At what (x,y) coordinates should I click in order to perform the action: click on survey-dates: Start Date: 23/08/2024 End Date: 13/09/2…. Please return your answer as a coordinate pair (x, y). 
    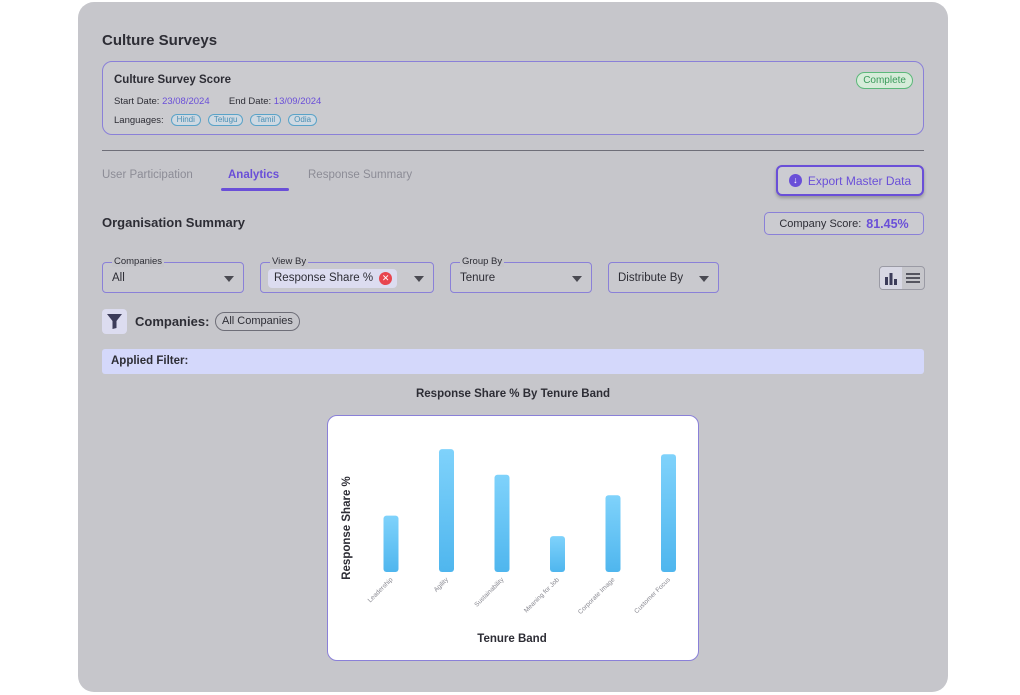
    Looking at the image, I should click on (217, 101).